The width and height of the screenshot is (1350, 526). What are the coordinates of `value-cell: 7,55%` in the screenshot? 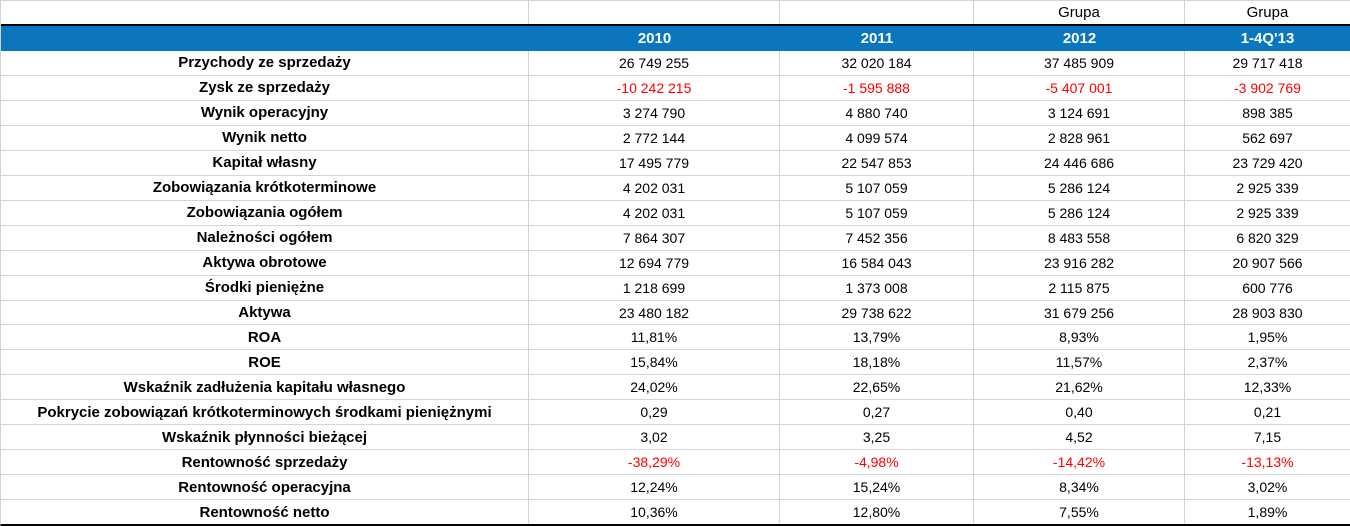 It's located at (1079, 512).